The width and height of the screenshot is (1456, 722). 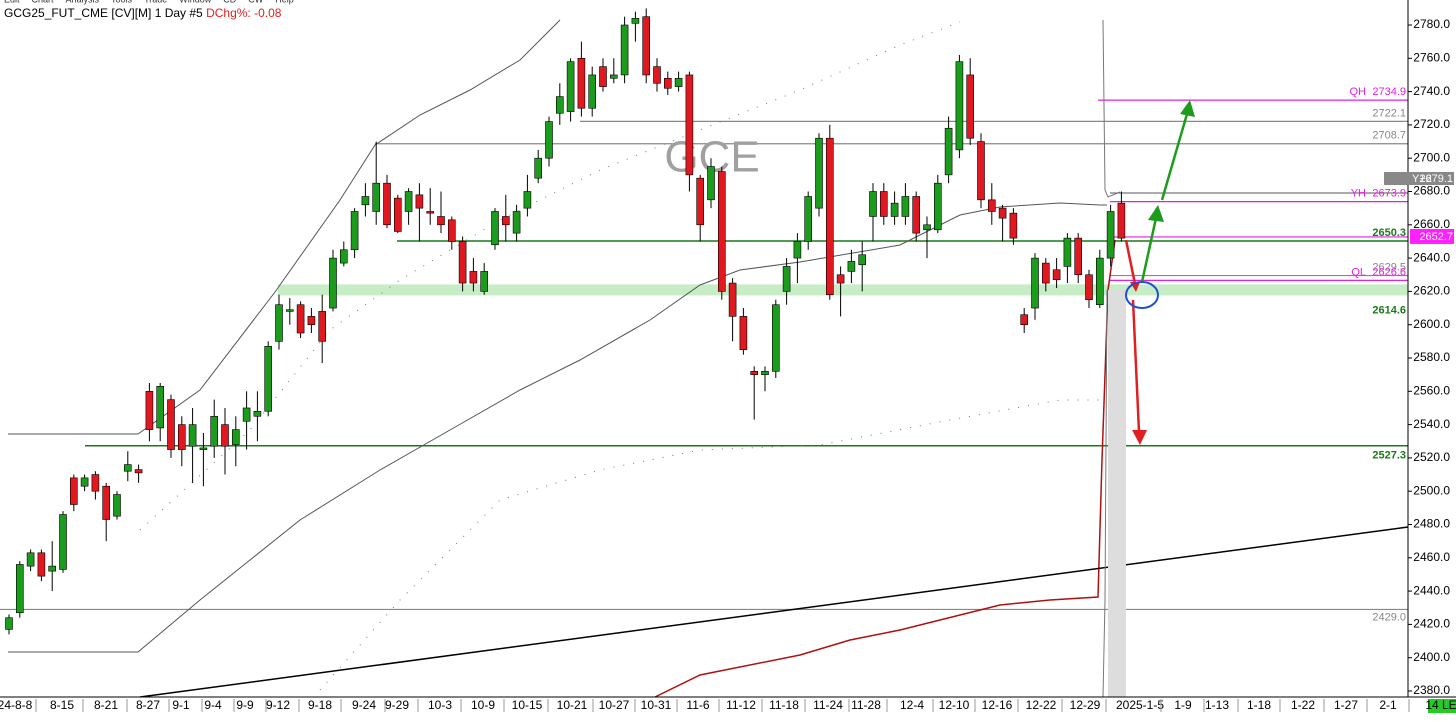 I want to click on level-value: 2429.0, so click(x=1389, y=617).